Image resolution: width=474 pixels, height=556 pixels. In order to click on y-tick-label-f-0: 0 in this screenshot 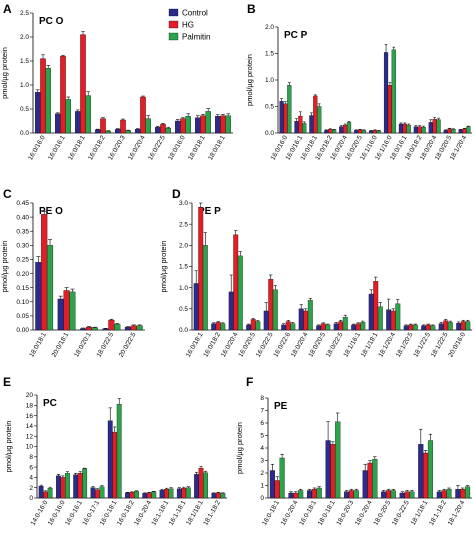, I will do `click(262, 498)`.